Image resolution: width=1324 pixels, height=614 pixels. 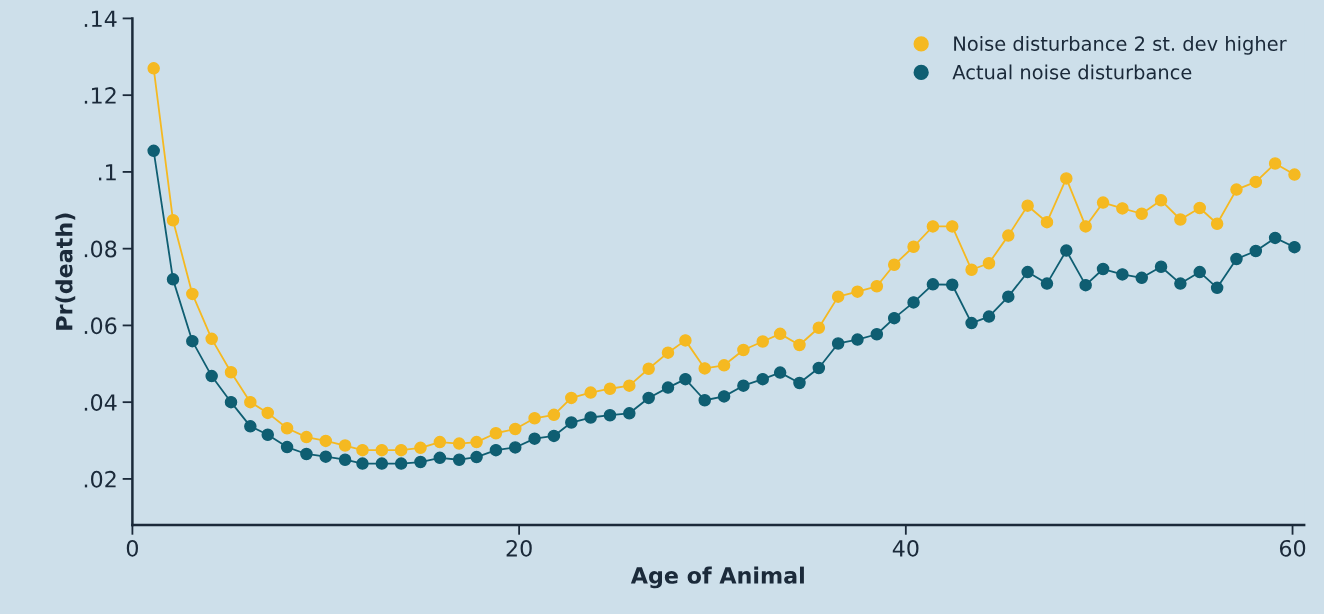 I want to click on legend-label: Noise disturbance 2 st. dev higher, so click(x=1120, y=45).